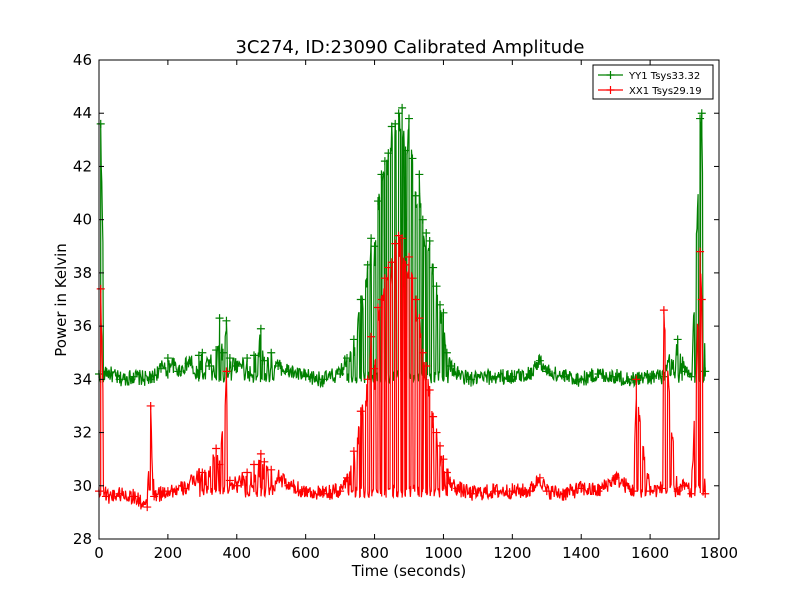  Describe the element at coordinates (581, 553) in the screenshot. I see `x-tick-label: 1400` at that location.